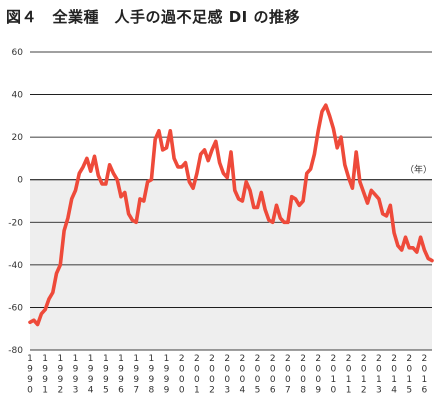 This screenshot has height=405, width=445. I want to click on x-unit-label: （年）, so click(418, 170).